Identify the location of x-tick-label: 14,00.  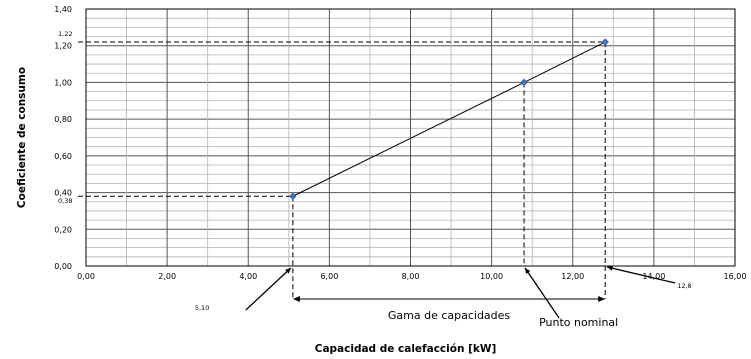
(653, 276).